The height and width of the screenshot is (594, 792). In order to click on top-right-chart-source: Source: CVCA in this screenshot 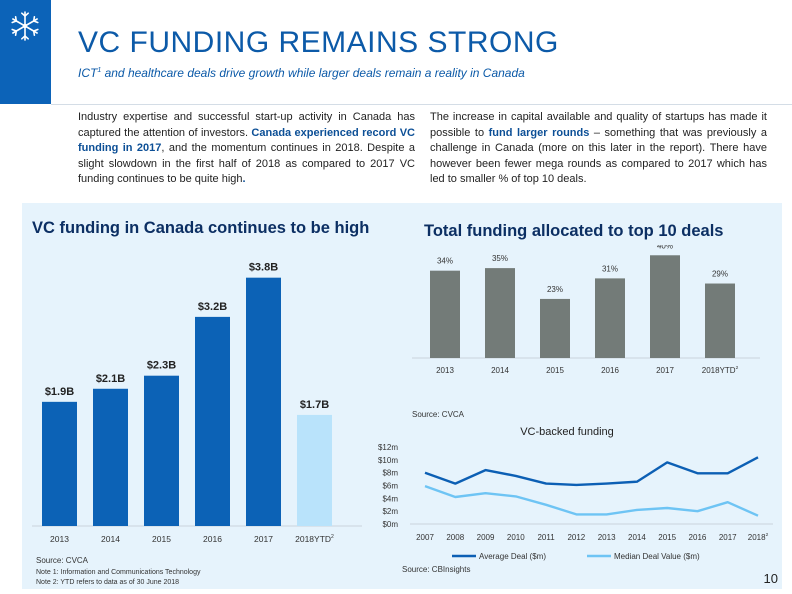, I will do `click(438, 414)`.